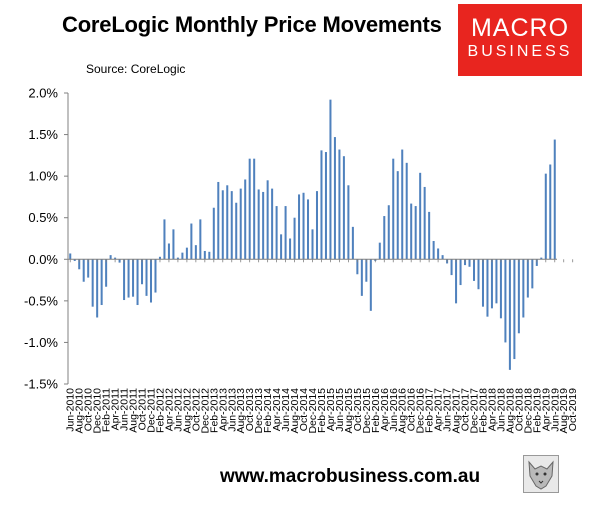 The height and width of the screenshot is (510, 590). What do you see at coordinates (134, 410) in the screenshot?
I see `x-tick-label: Aug-2011` at bounding box center [134, 410].